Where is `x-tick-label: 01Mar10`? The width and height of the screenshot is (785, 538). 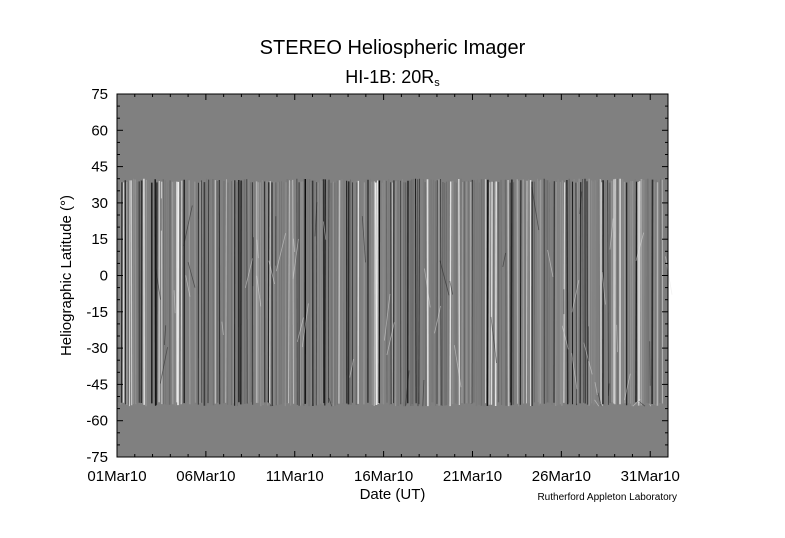 x-tick-label: 01Mar10 is located at coordinates (116, 476).